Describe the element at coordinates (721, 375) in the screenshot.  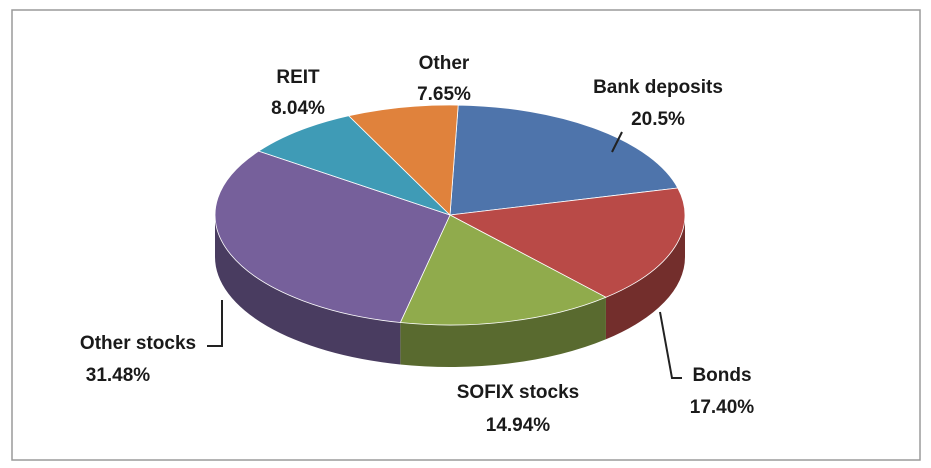
I see `category-label: Bonds` at that location.